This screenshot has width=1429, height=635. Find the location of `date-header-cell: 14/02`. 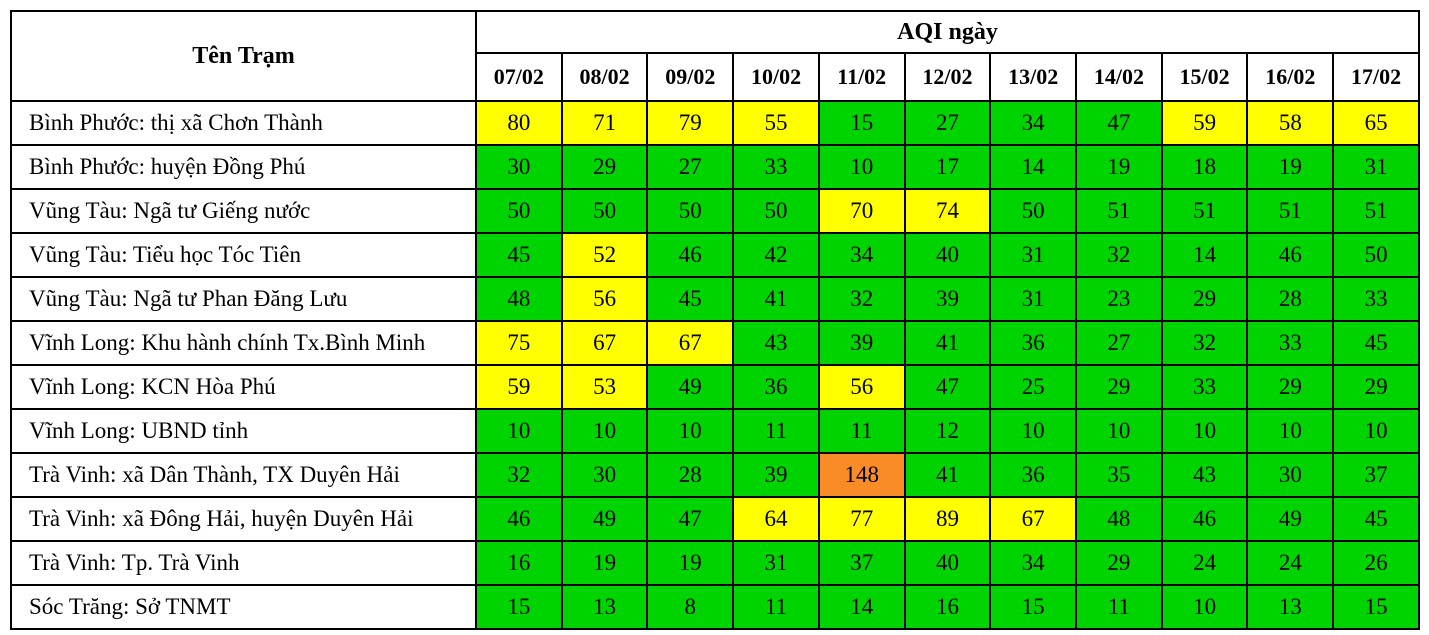

date-header-cell: 14/02 is located at coordinates (1119, 77).